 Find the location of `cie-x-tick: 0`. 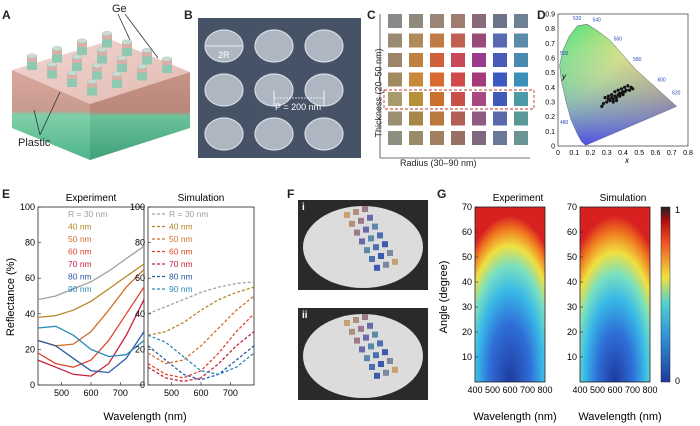

cie-x-tick: 0 is located at coordinates (558, 153).